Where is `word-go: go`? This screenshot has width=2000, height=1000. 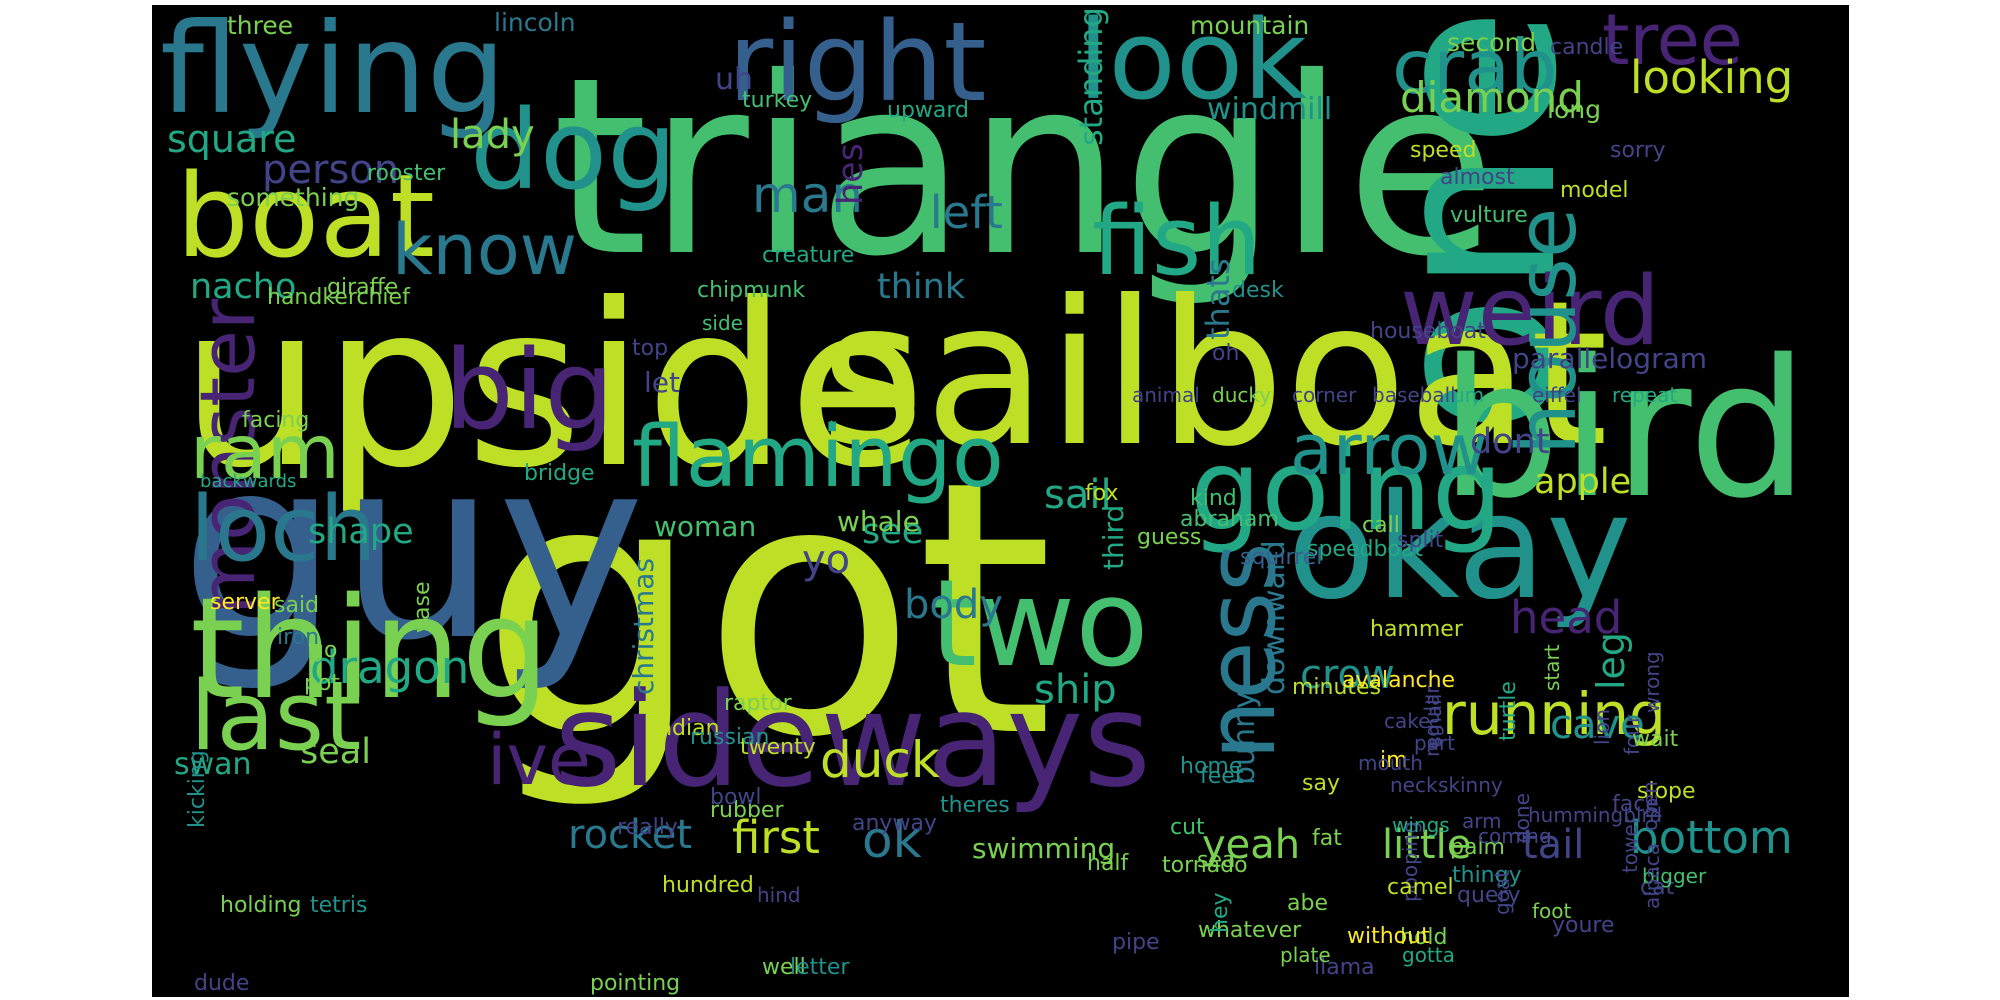
word-go: go is located at coordinates (324, 650).